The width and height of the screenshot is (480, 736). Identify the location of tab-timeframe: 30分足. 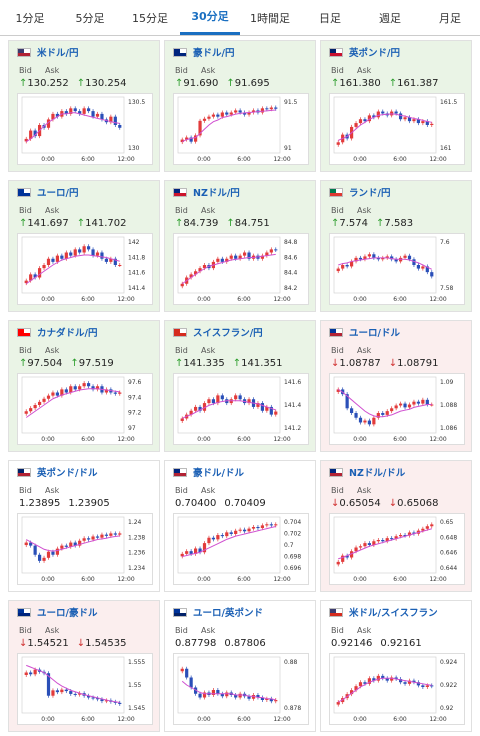
(210, 17).